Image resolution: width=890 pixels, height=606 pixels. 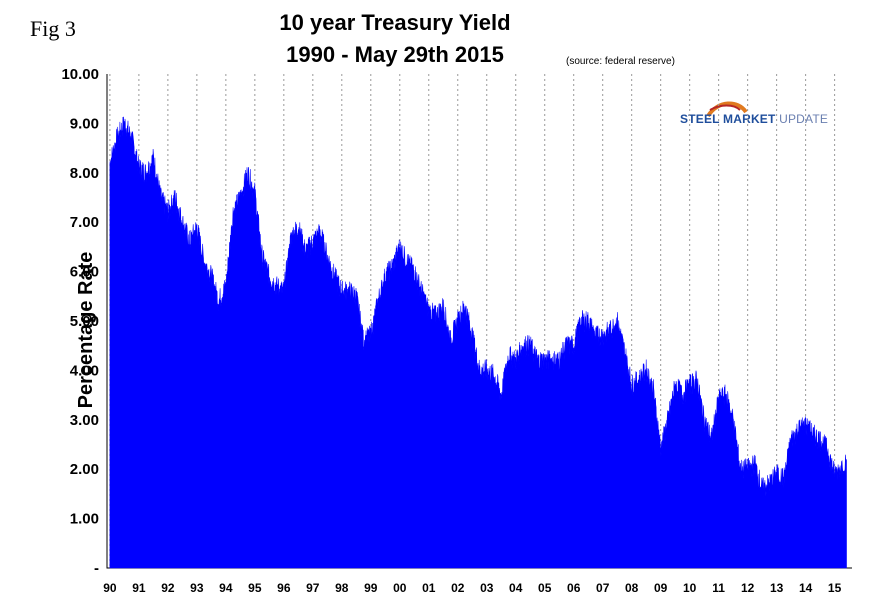 I want to click on x-tick-label: 98, so click(x=342, y=588).